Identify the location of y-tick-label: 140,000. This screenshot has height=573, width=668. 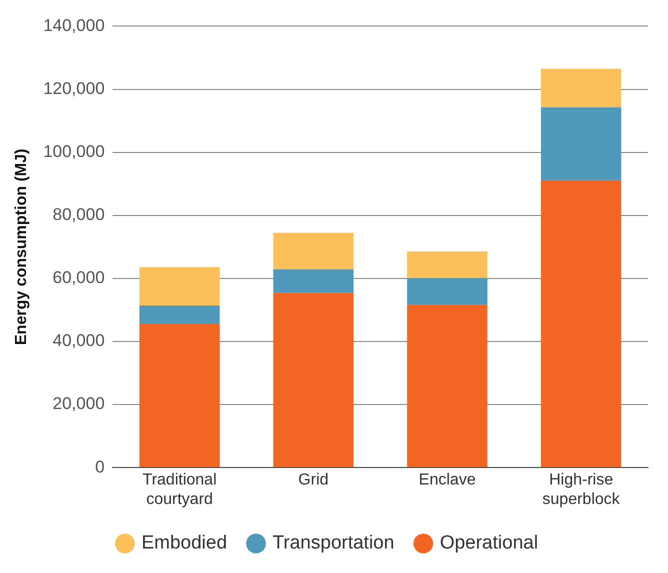
(74, 25).